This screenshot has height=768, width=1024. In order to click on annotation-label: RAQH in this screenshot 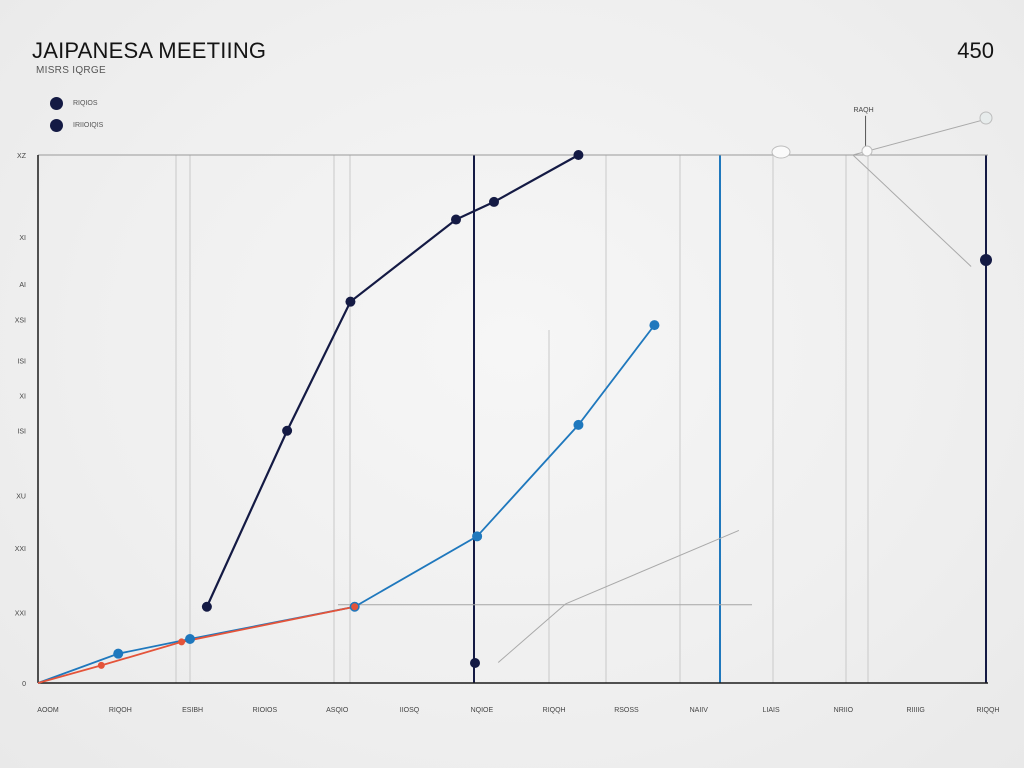, I will do `click(863, 110)`.